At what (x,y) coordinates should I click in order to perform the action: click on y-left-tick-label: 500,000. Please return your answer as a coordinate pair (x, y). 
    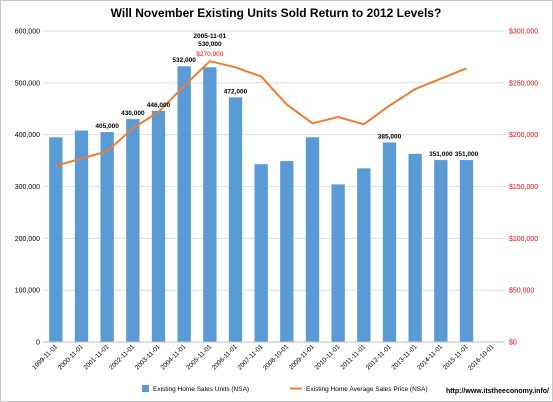
    Looking at the image, I should click on (27, 83).